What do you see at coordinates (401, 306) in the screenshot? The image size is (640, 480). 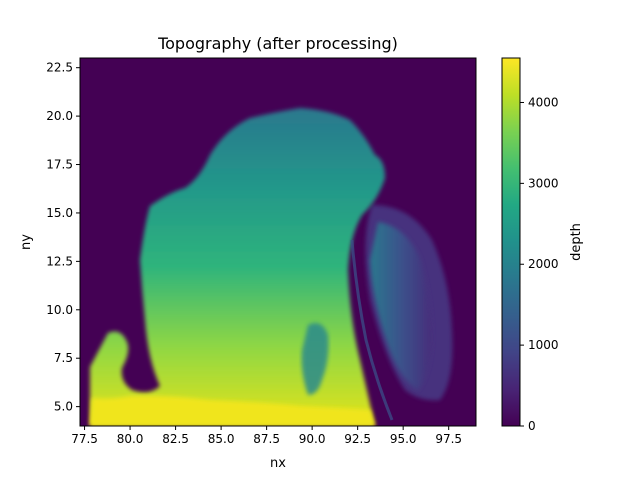 I see `eastern-ridge` at bounding box center [401, 306].